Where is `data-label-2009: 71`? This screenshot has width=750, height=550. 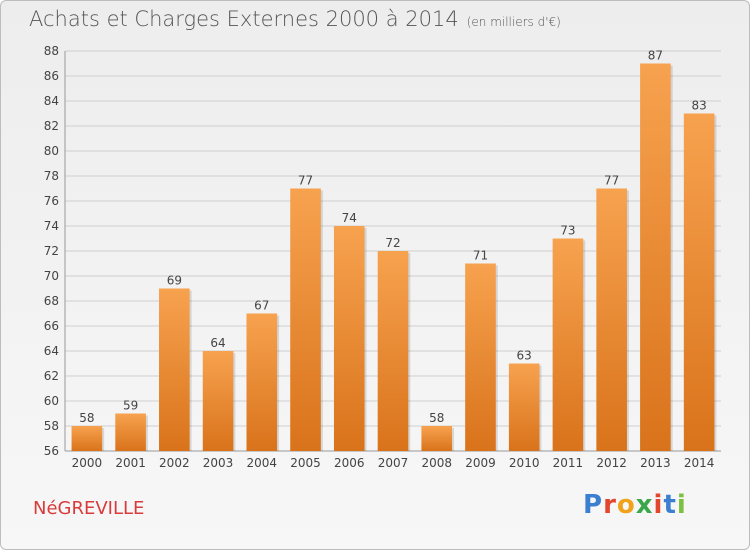
data-label-2009: 71 is located at coordinates (480, 256).